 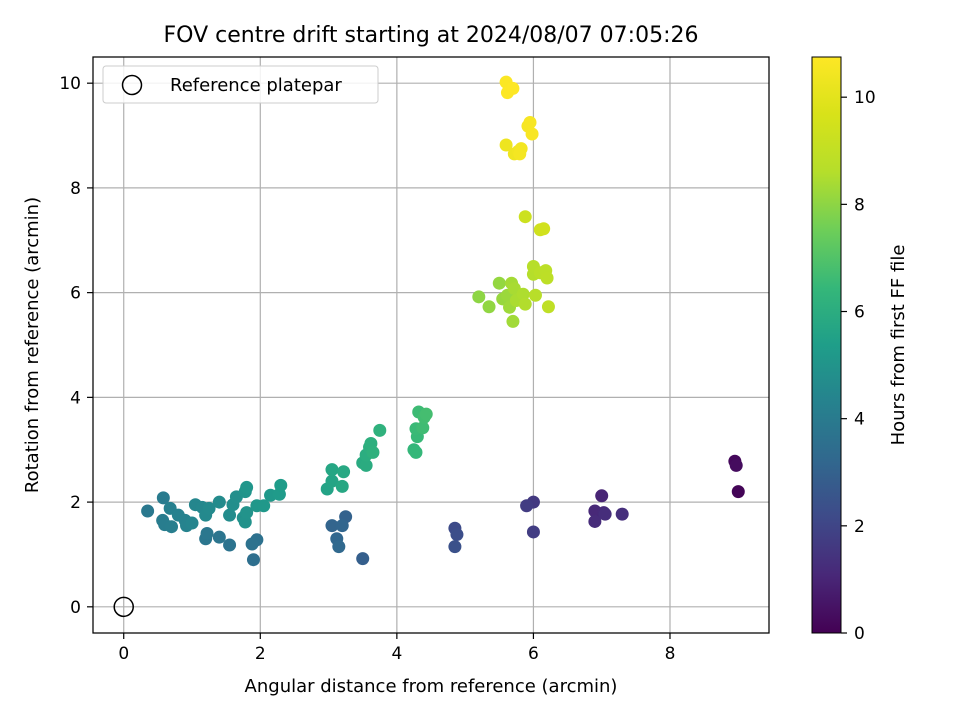 I want to click on x-tick-label: 8, so click(x=670, y=654).